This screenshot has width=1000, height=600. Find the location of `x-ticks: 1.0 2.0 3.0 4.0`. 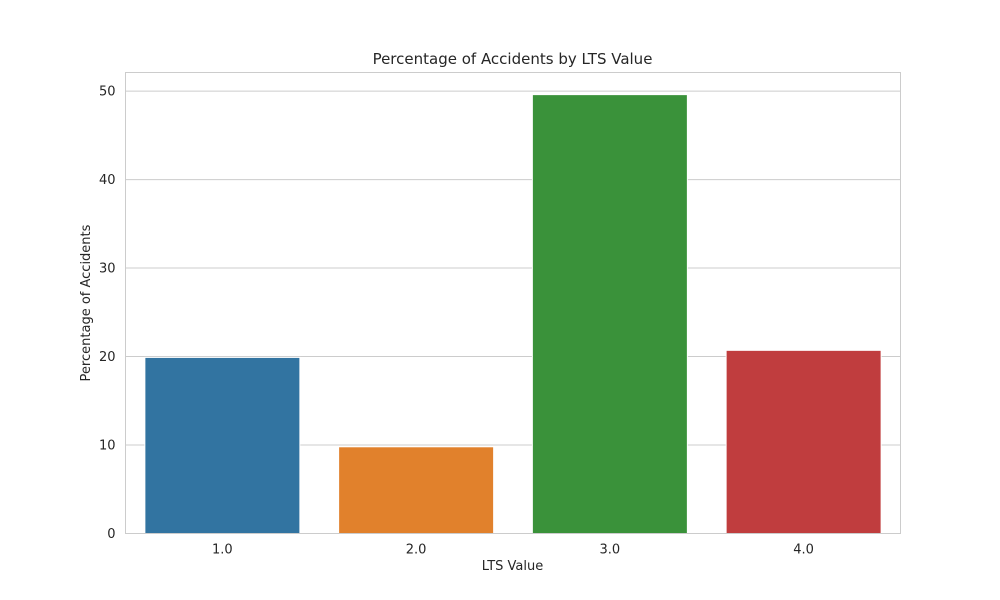

x-ticks: 1.0 2.0 3.0 4.0 is located at coordinates (513, 550).